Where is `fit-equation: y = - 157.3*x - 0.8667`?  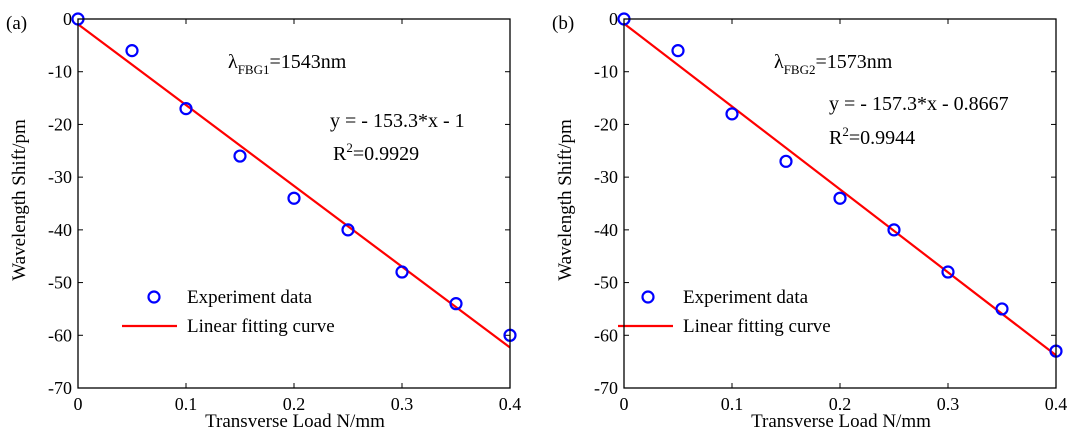
fit-equation: y = - 157.3*x - 0.8667 is located at coordinates (919, 104).